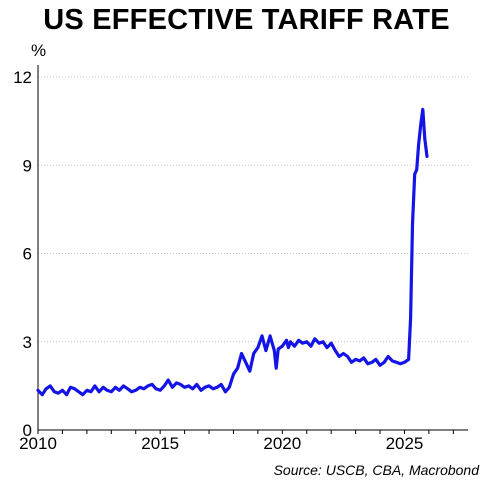 This screenshot has height=489, width=493. Describe the element at coordinates (27, 254) in the screenshot. I see `y-tick-label: 6` at that location.